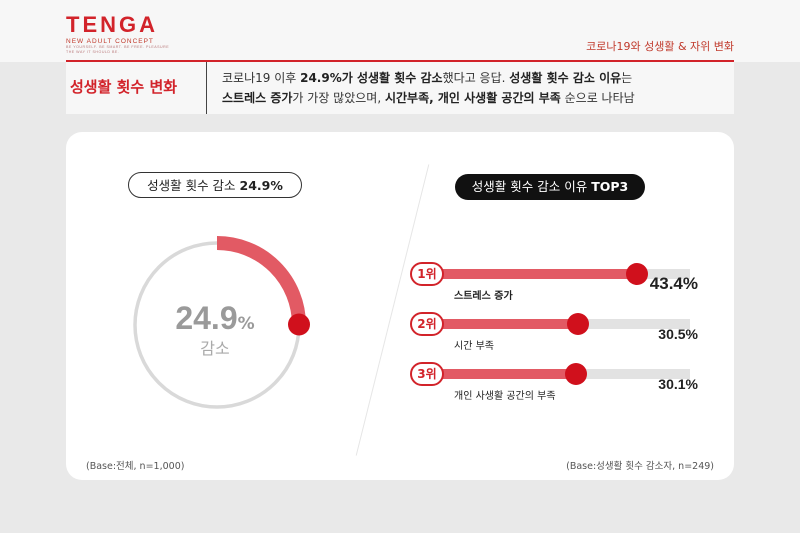  Describe the element at coordinates (246, 324) in the screenshot. I see `donut-unit: %` at that location.